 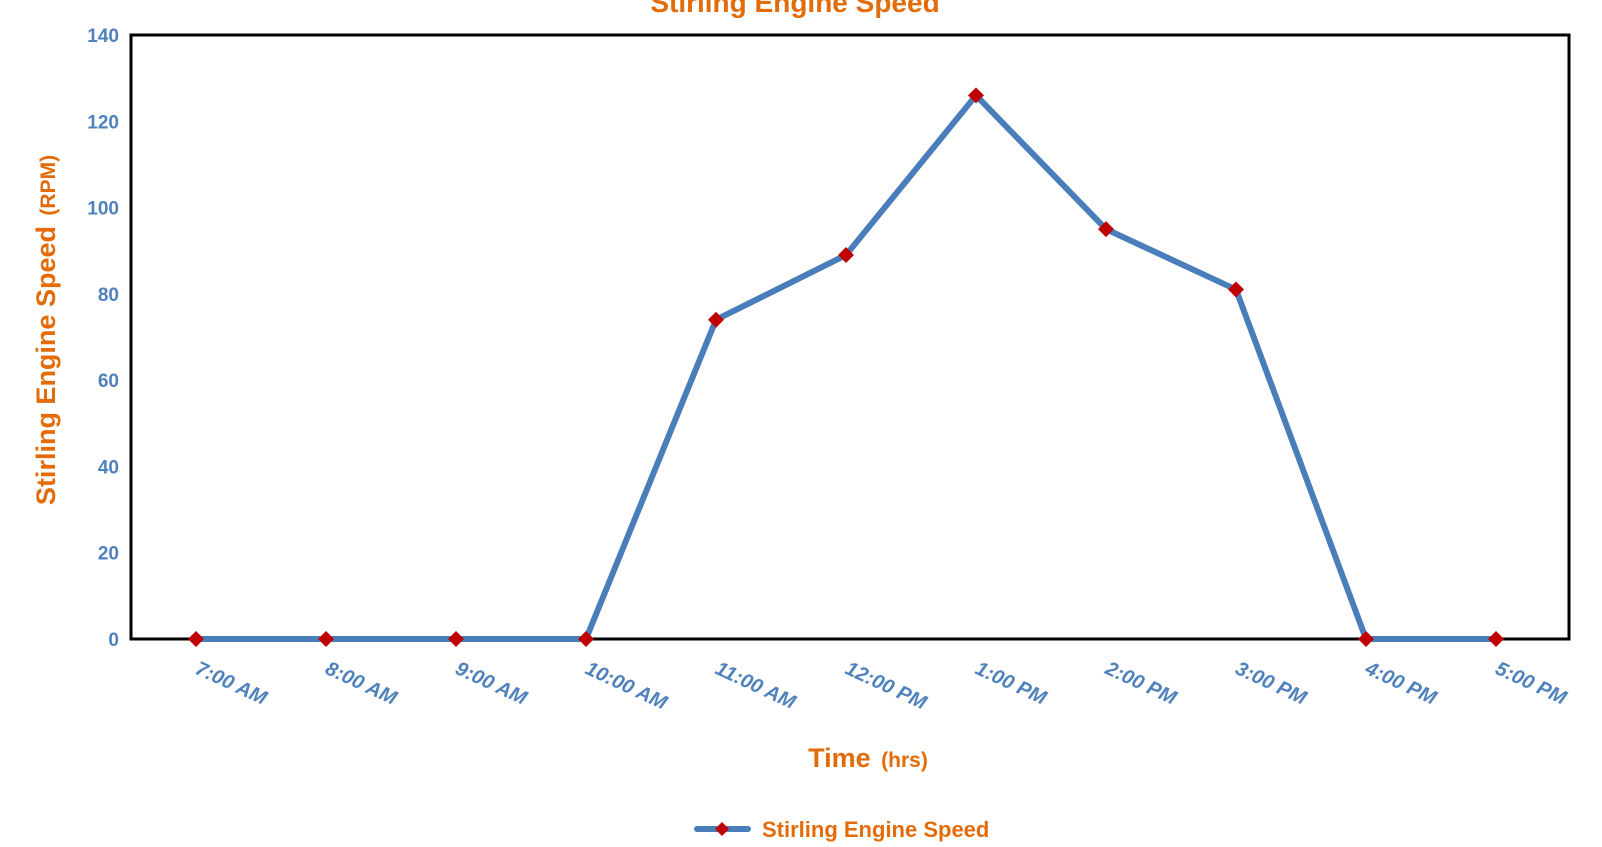 I want to click on x-tick-label: 3:00 PM, so click(x=1271, y=684).